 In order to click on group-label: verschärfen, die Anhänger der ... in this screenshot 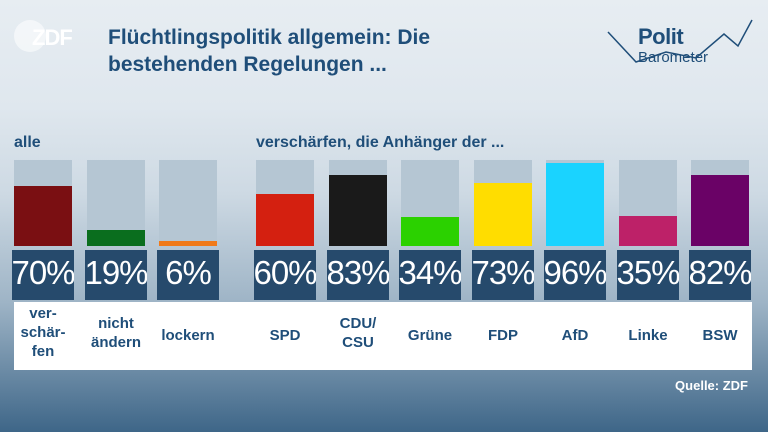, I will do `click(380, 142)`.